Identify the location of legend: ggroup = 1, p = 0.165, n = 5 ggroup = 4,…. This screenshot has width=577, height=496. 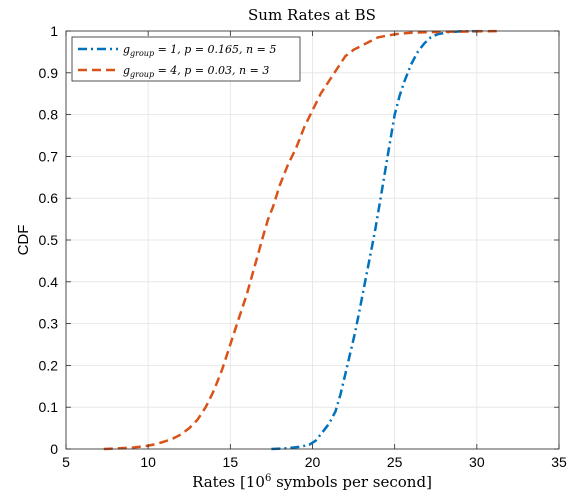
(186, 59).